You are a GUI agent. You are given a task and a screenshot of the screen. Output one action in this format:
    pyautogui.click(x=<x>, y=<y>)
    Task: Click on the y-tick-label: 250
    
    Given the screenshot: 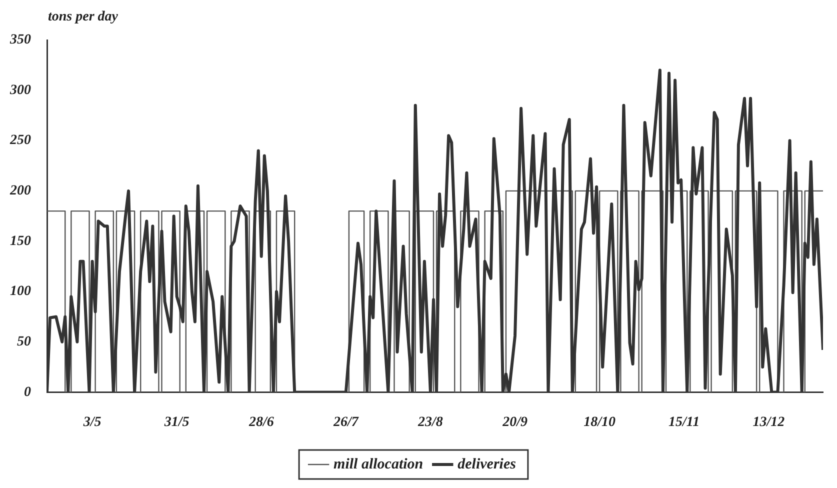 What is the action you would take?
    pyautogui.click(x=20, y=140)
    